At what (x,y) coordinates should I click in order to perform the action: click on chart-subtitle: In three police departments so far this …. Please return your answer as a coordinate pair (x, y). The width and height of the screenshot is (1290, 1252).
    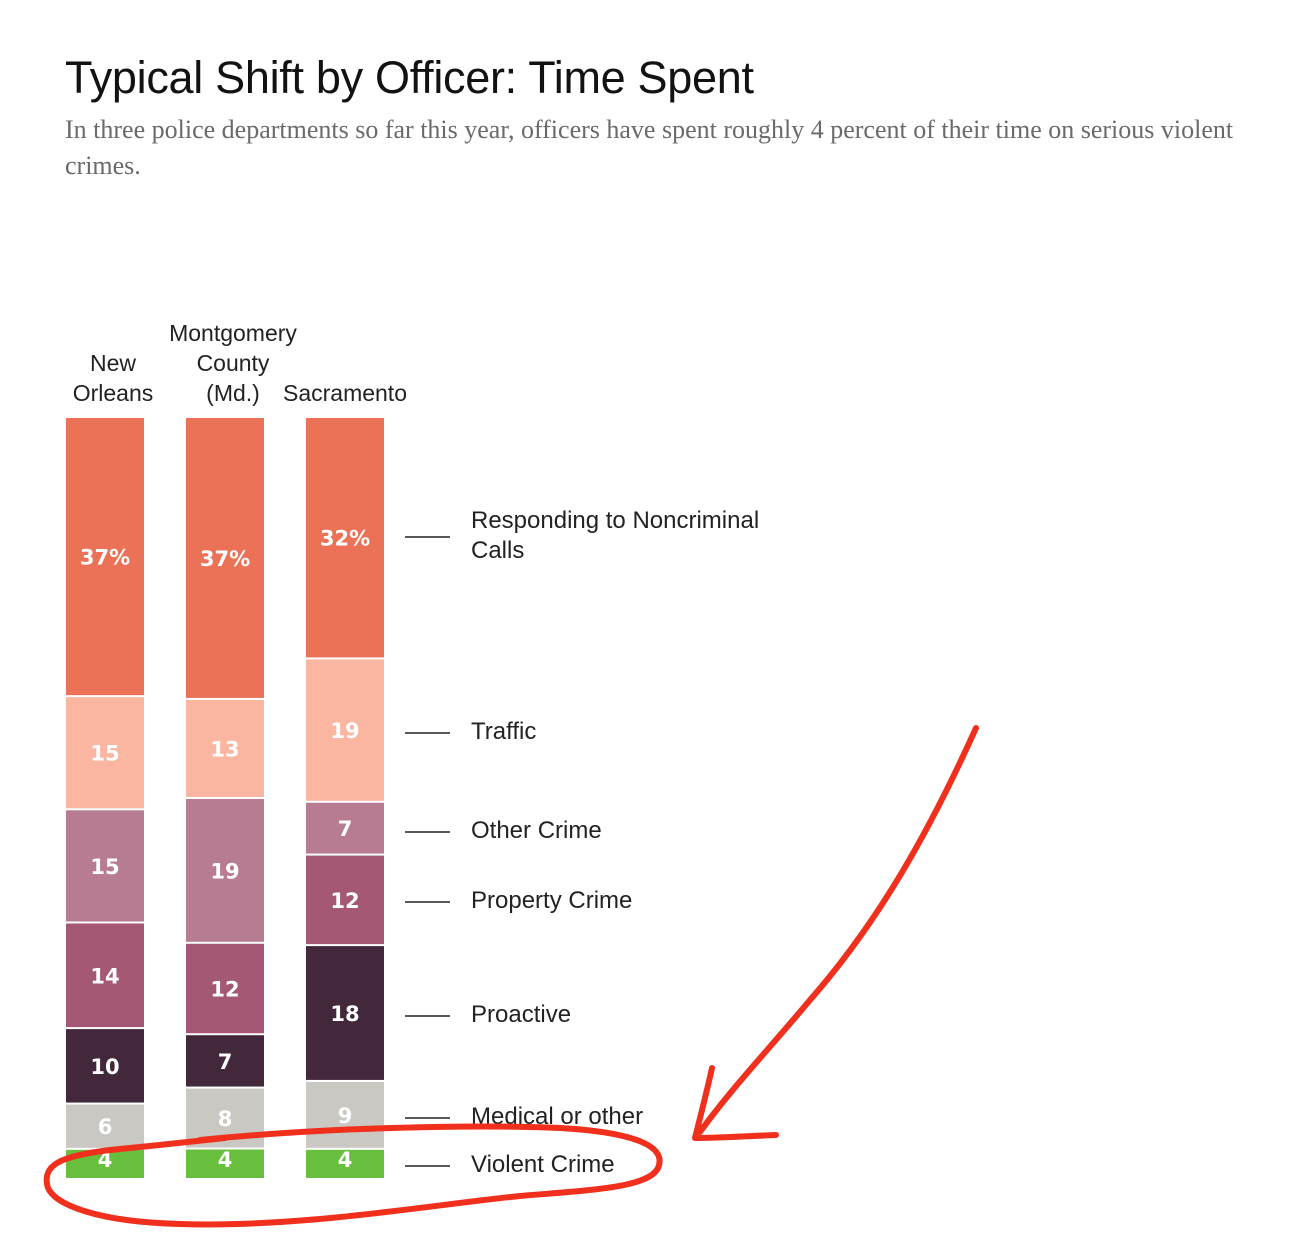
    Looking at the image, I should click on (649, 147).